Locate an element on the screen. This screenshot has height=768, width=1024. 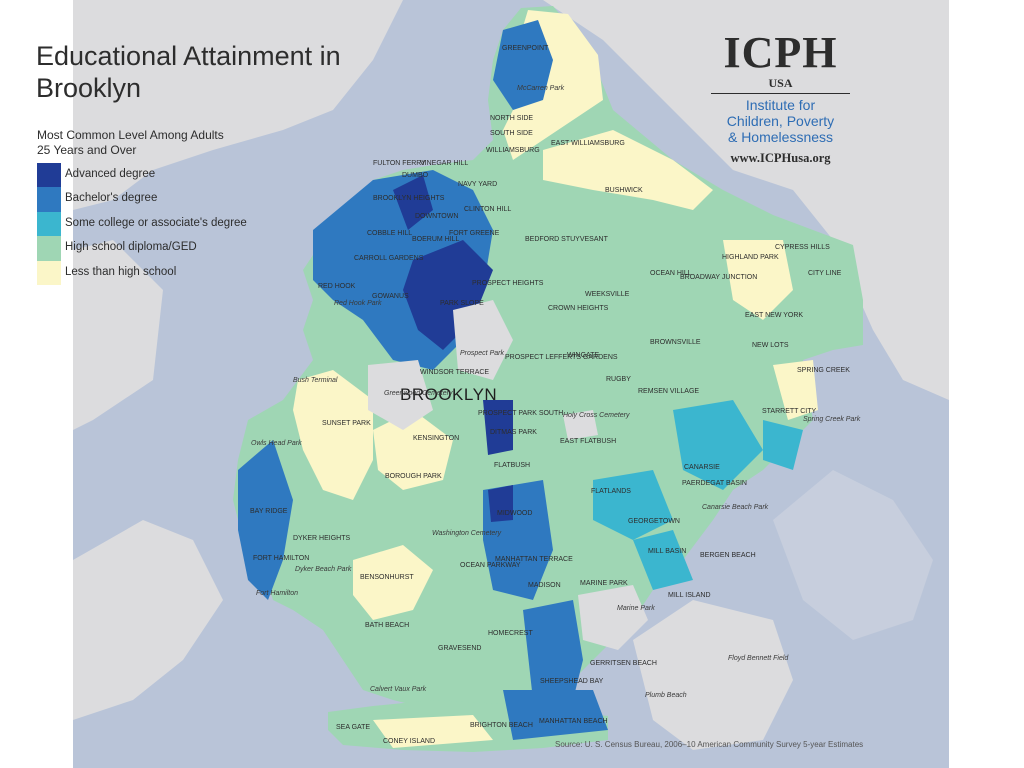
manhattan-land is located at coordinates (238, 105).